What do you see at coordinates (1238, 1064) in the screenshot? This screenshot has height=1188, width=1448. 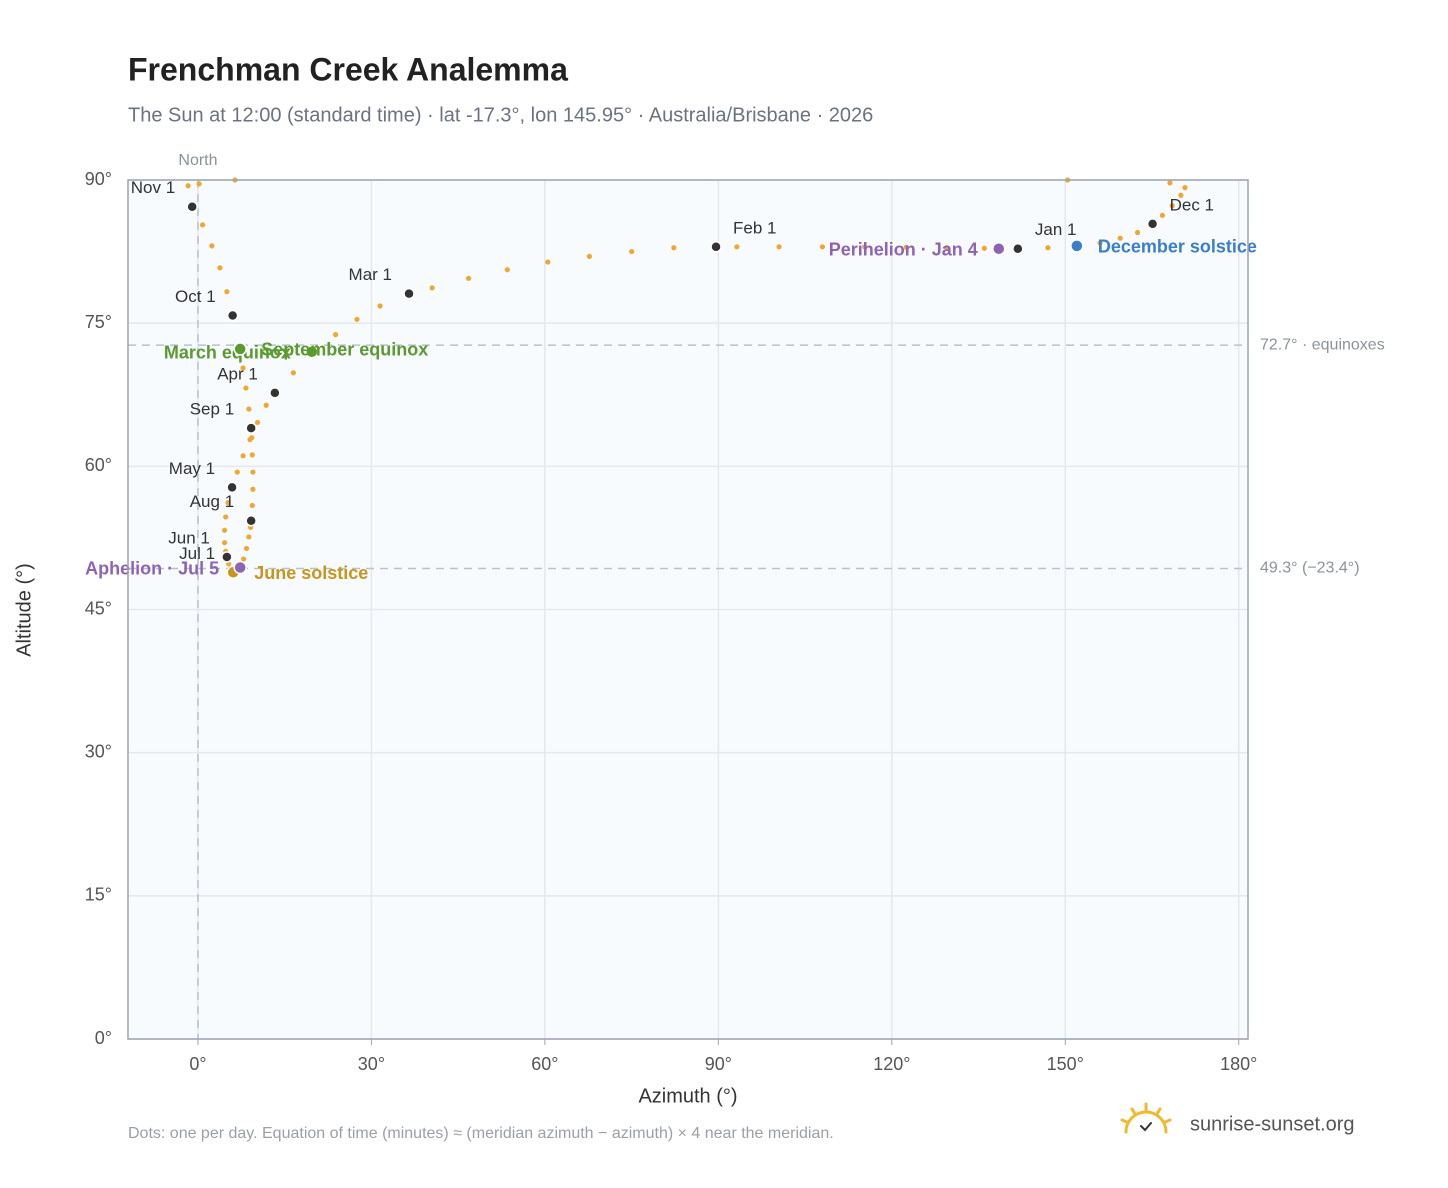 I see `x-tick-label: 180°` at bounding box center [1238, 1064].